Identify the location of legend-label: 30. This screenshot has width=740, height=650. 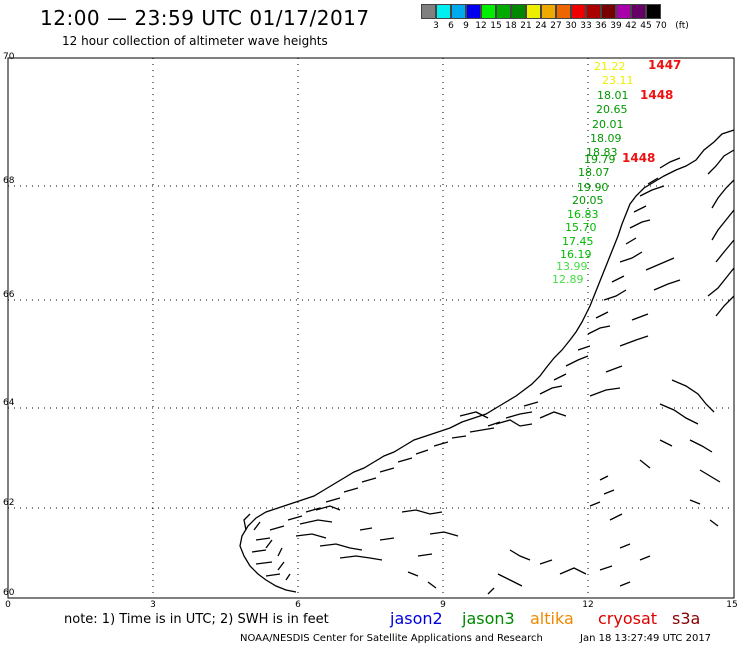
(571, 26).